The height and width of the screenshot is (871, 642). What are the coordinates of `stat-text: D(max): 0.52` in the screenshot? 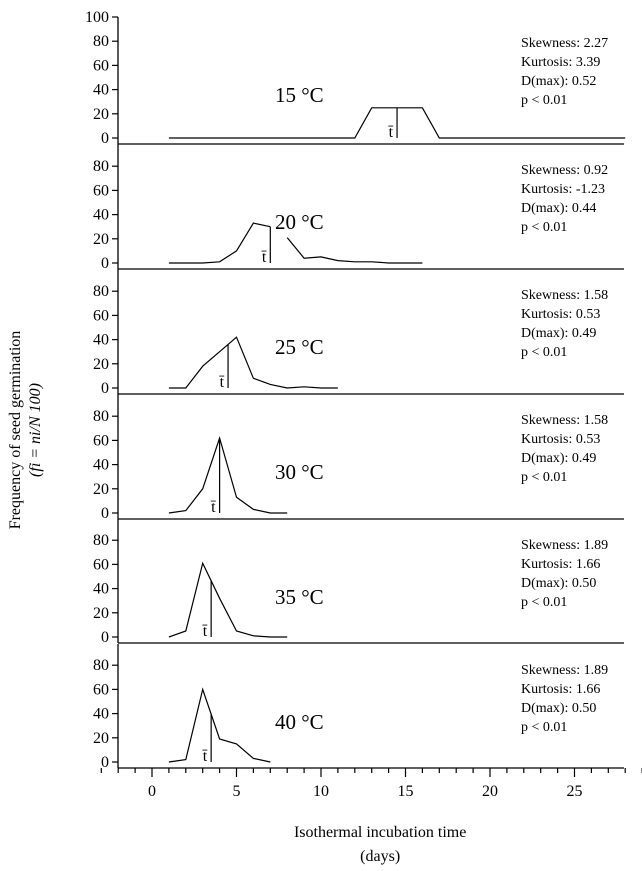 It's located at (558, 81).